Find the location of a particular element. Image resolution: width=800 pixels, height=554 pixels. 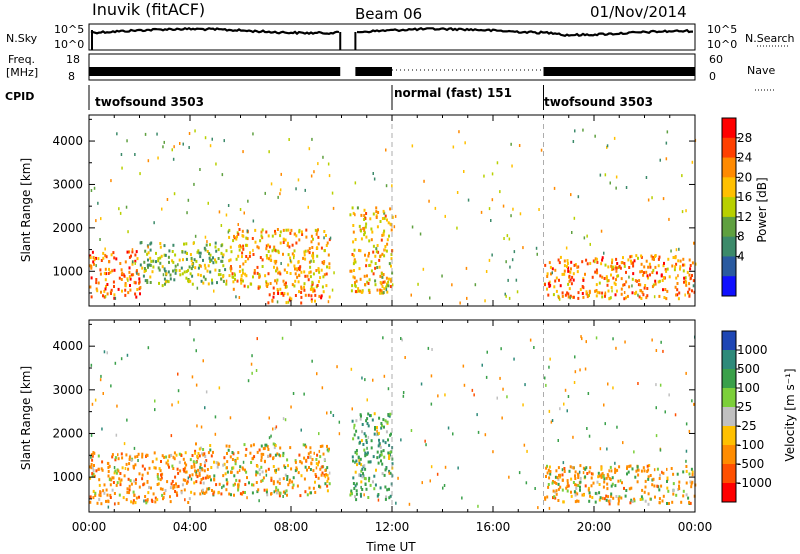

velocity-colorbar-frame is located at coordinates (729, 416).